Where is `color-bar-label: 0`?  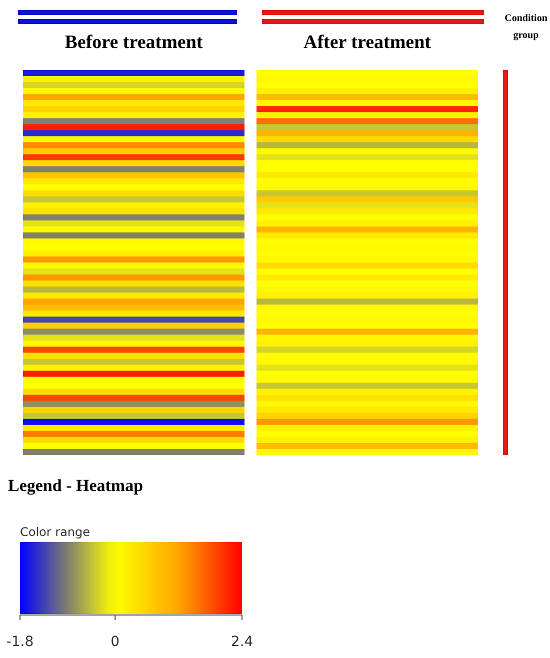
color-bar-label: 0 is located at coordinates (115, 642).